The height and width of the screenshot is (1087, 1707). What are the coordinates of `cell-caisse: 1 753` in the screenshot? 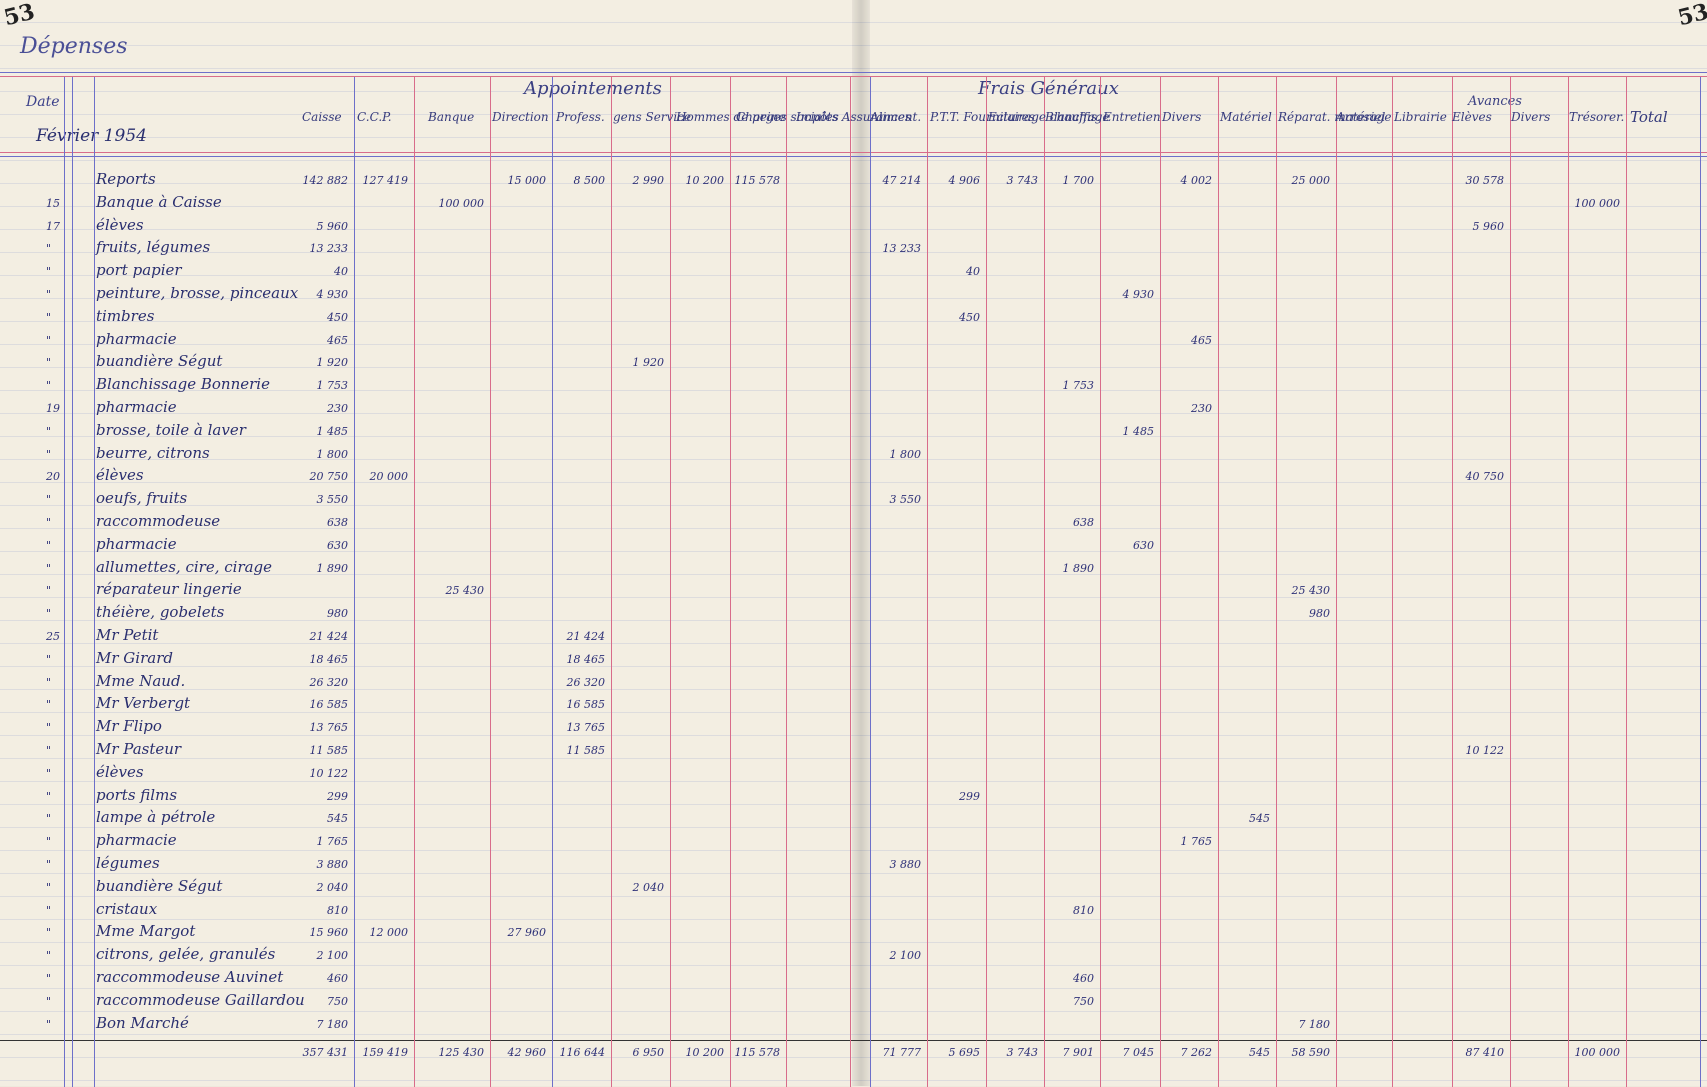 It's located at (332, 386).